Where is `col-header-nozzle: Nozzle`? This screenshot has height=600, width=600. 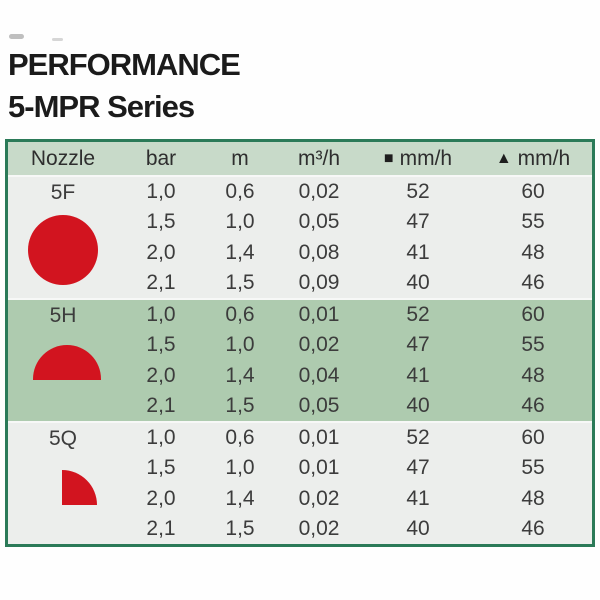
col-header-nozzle: Nozzle is located at coordinates (63, 158).